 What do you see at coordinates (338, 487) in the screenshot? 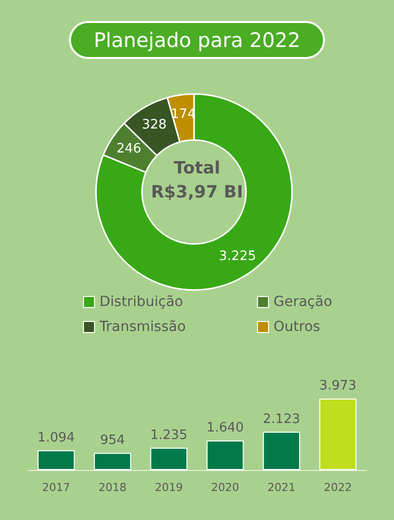
I see `x-tick-label: 2022` at bounding box center [338, 487].